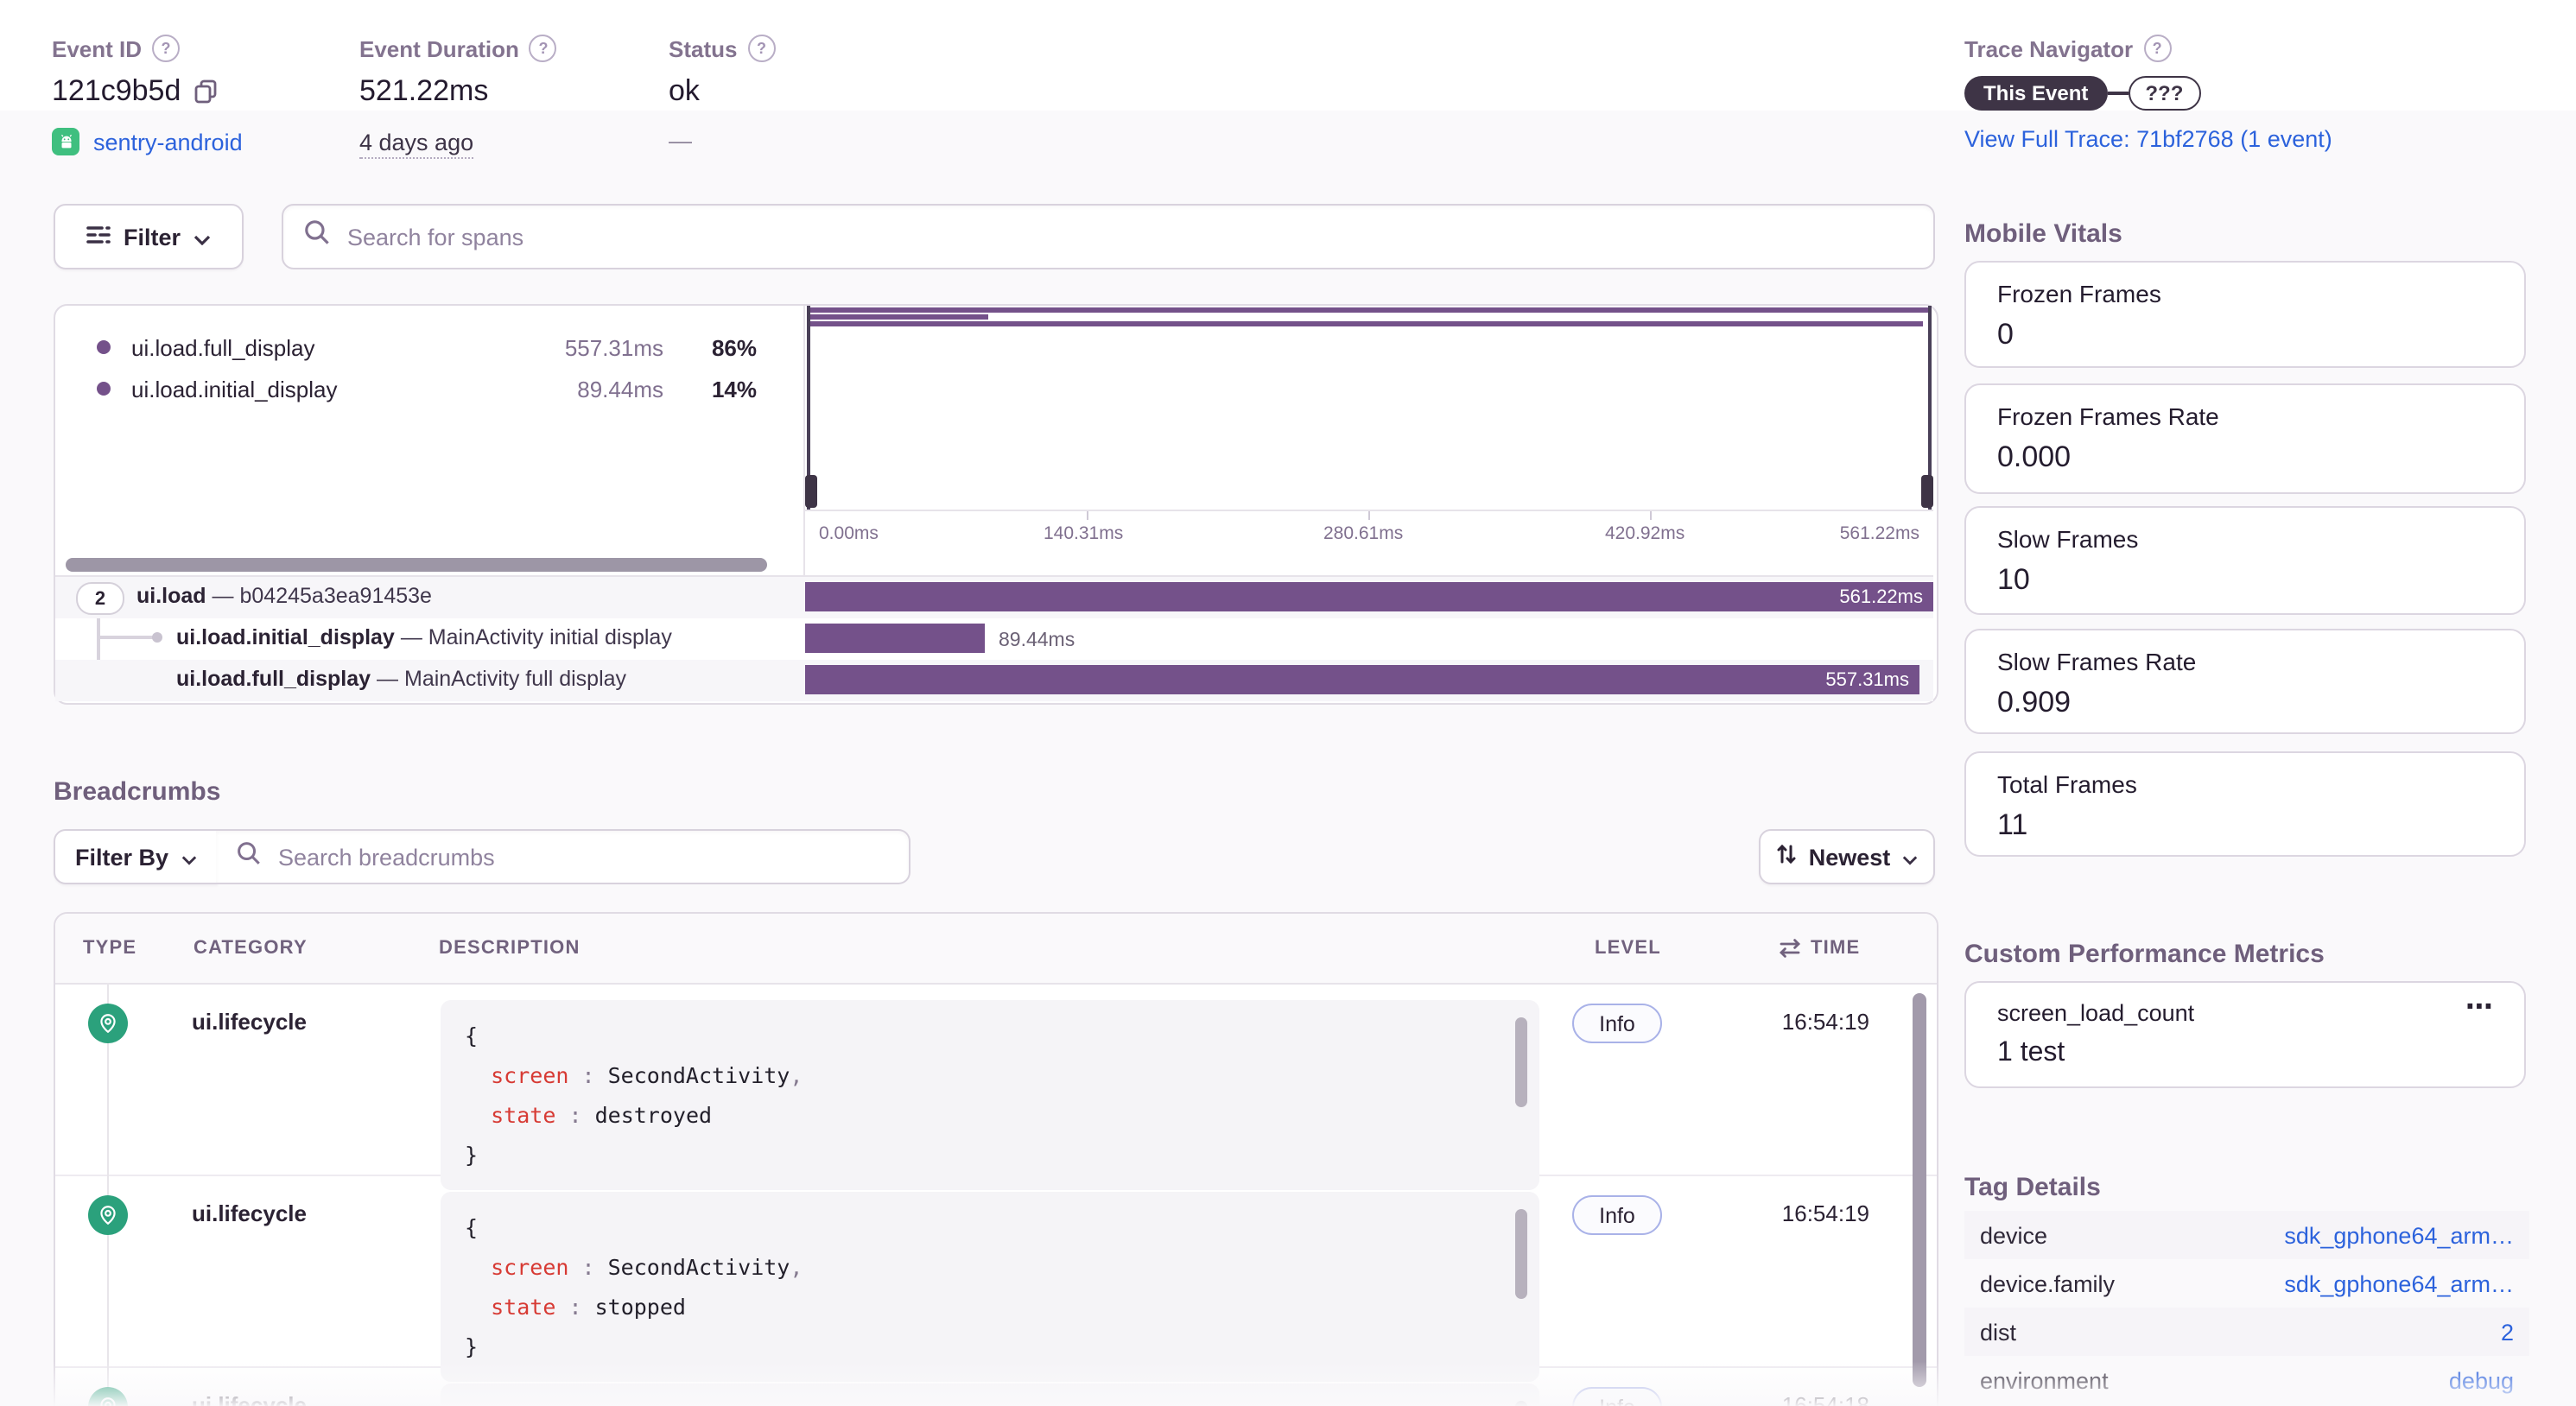 Image resolution: width=2576 pixels, height=1406 pixels. I want to click on tag-row: dist 2, so click(2246, 1332).